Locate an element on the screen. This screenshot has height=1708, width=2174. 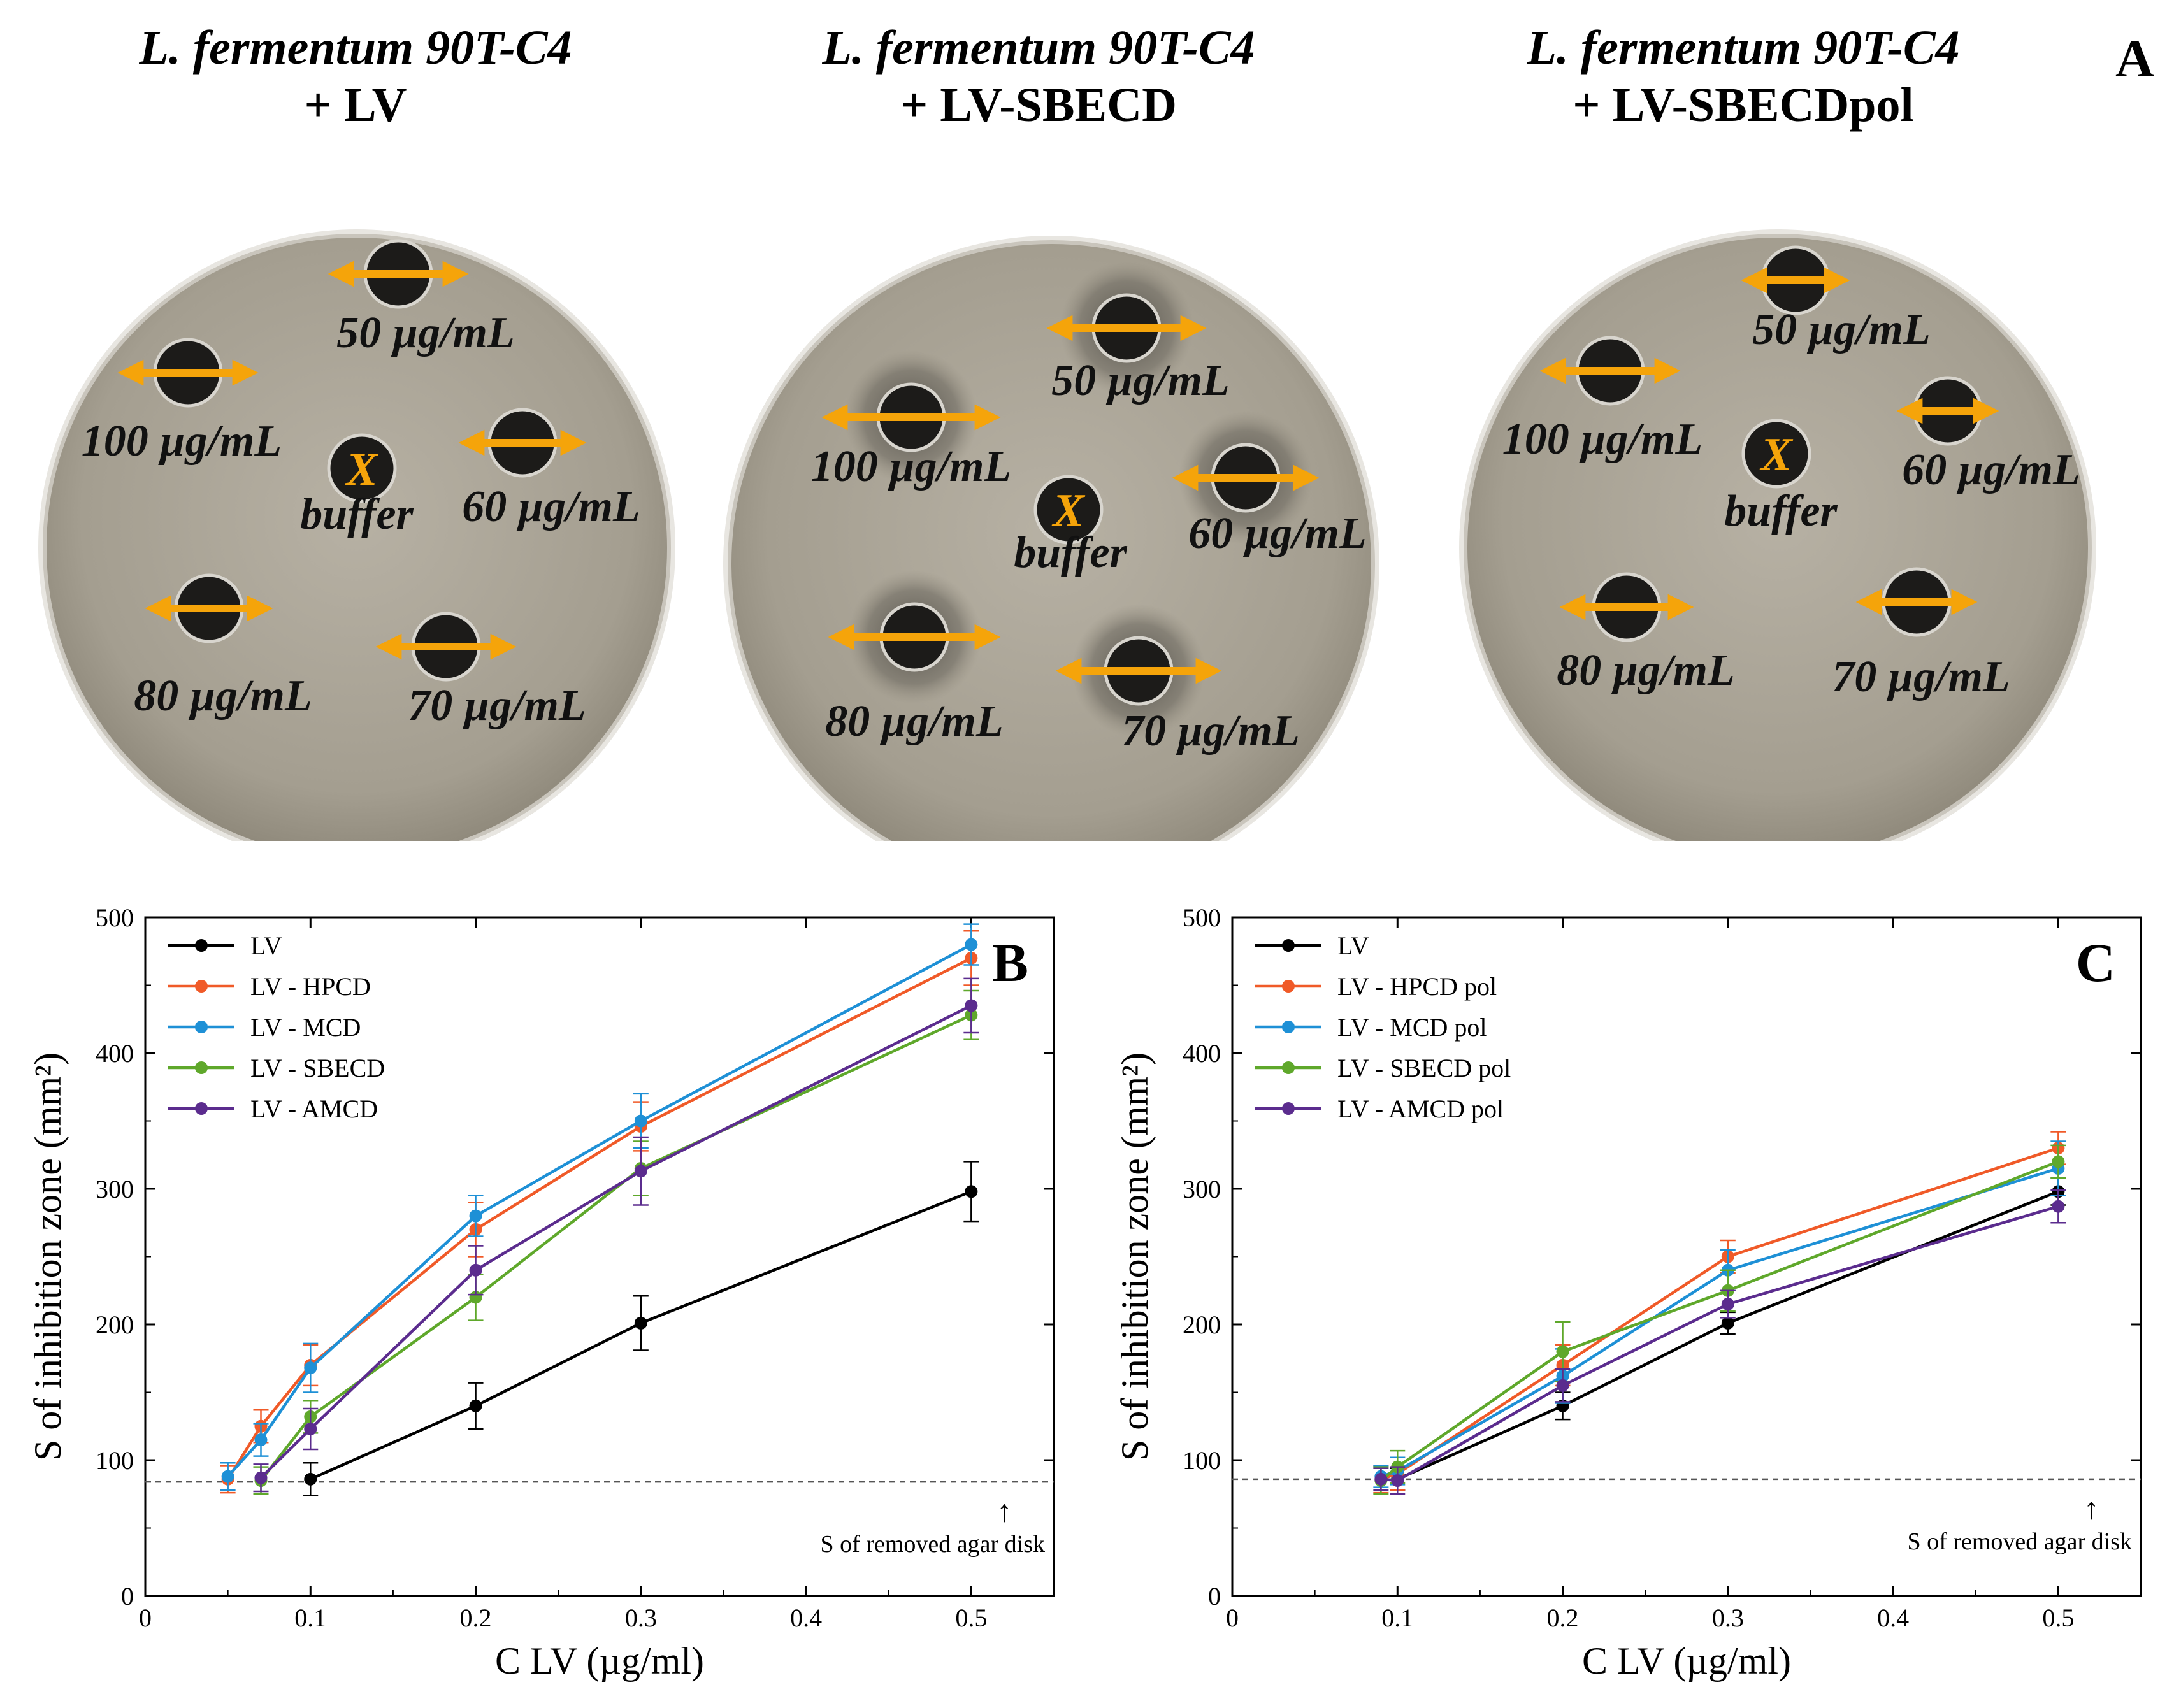
x-tick-label: 0.5 is located at coordinates (971, 1618).